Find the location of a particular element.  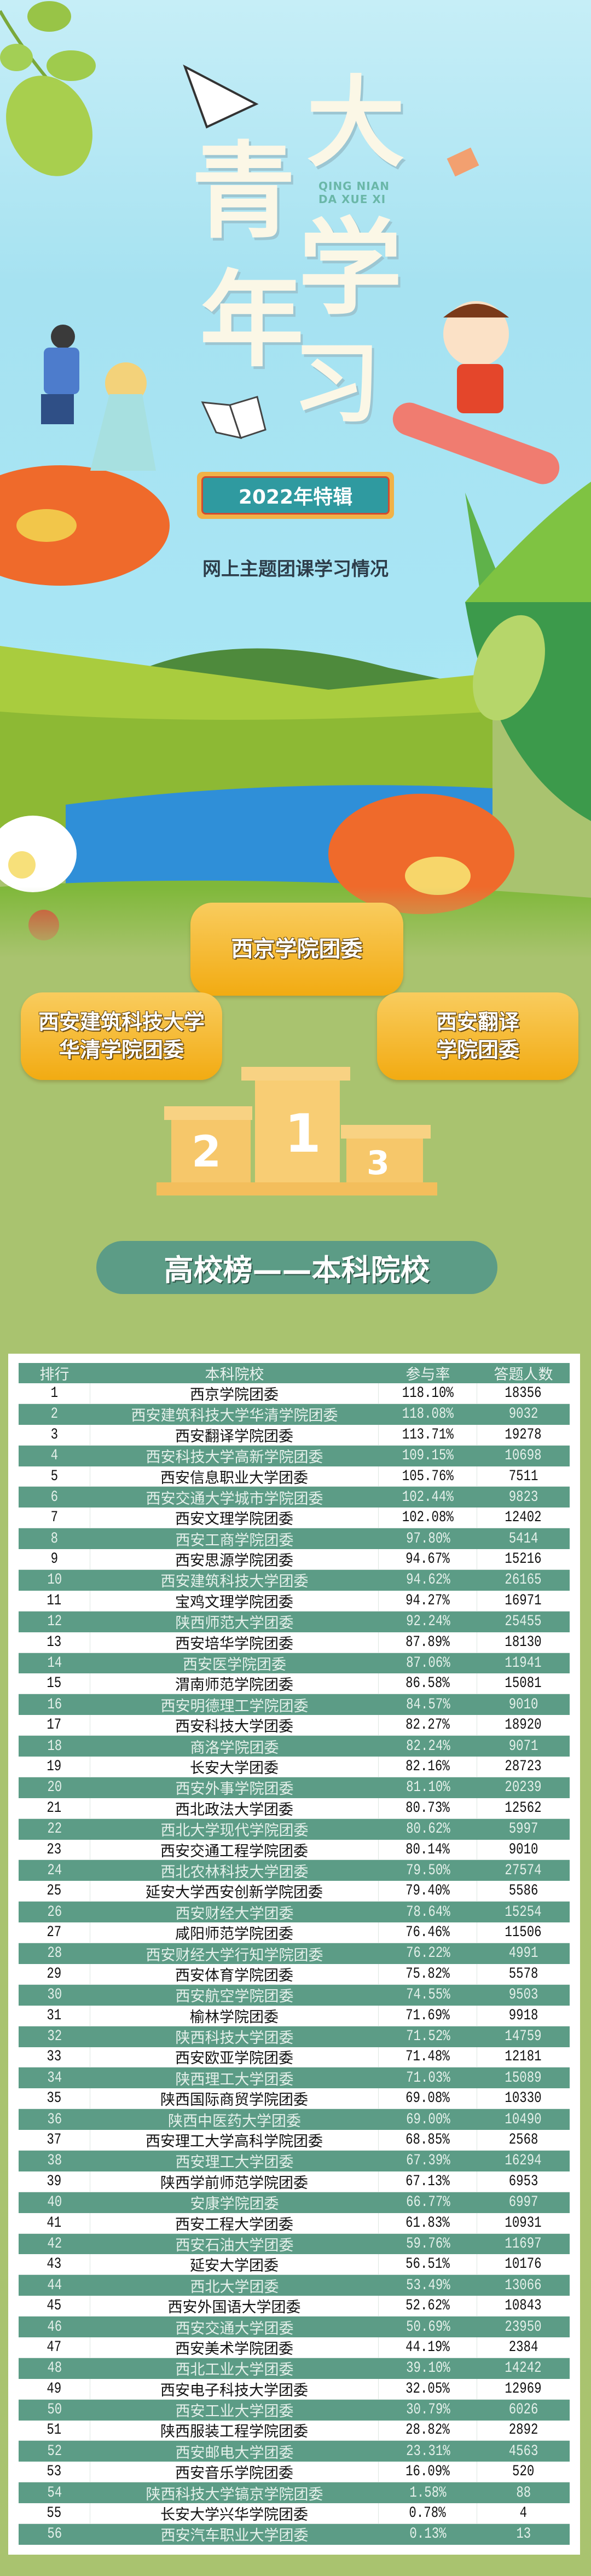

rate-cell: 50.69% is located at coordinates (428, 2327).